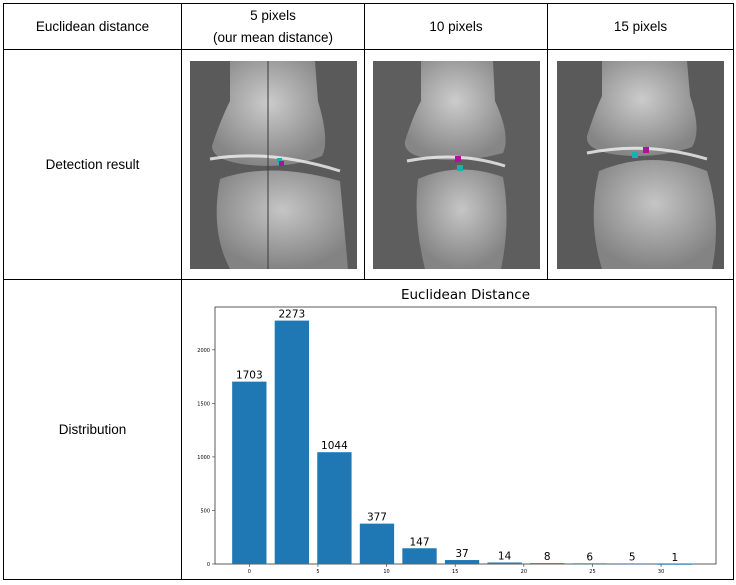  Describe the element at coordinates (203, 350) in the screenshot. I see `y-tick-label: 2000` at that location.